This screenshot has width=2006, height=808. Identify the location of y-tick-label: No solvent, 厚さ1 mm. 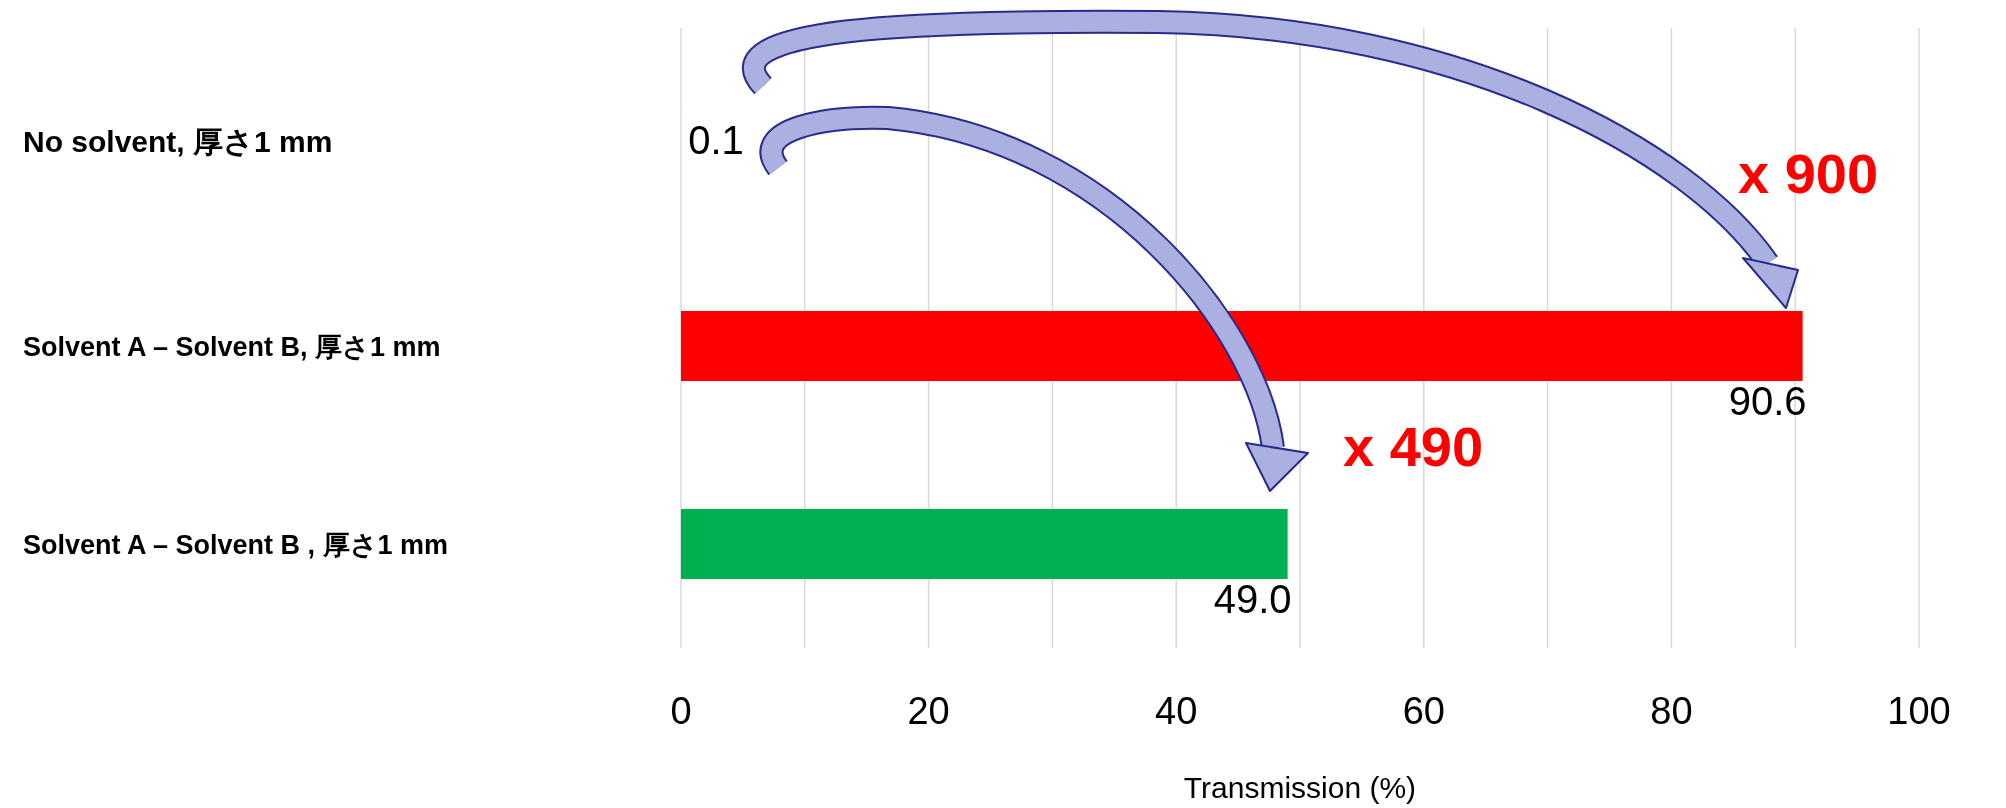
(178, 141).